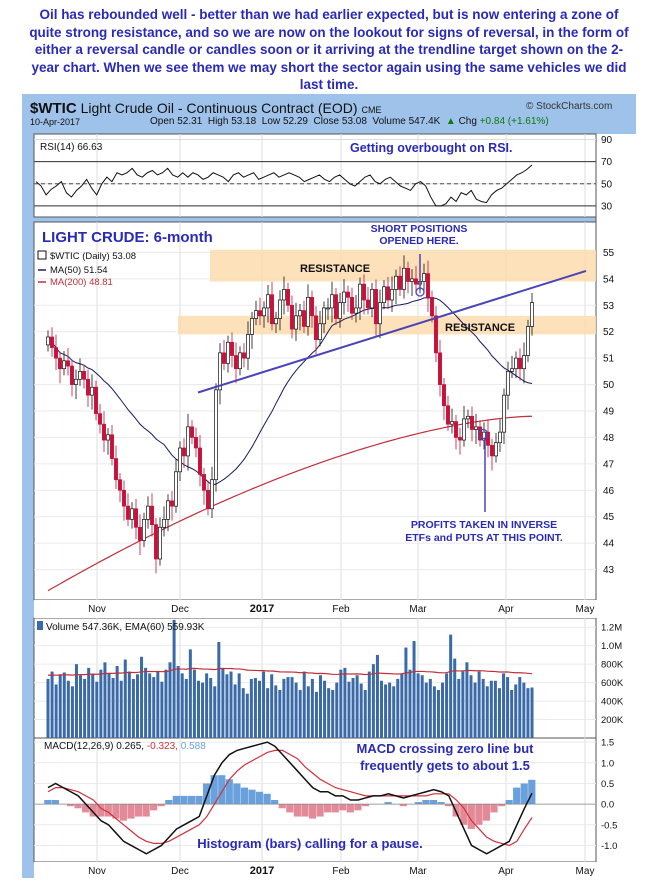 Image resolution: width=658 pixels, height=894 pixels. I want to click on x-tick-label-bottom: Apr, so click(506, 871).